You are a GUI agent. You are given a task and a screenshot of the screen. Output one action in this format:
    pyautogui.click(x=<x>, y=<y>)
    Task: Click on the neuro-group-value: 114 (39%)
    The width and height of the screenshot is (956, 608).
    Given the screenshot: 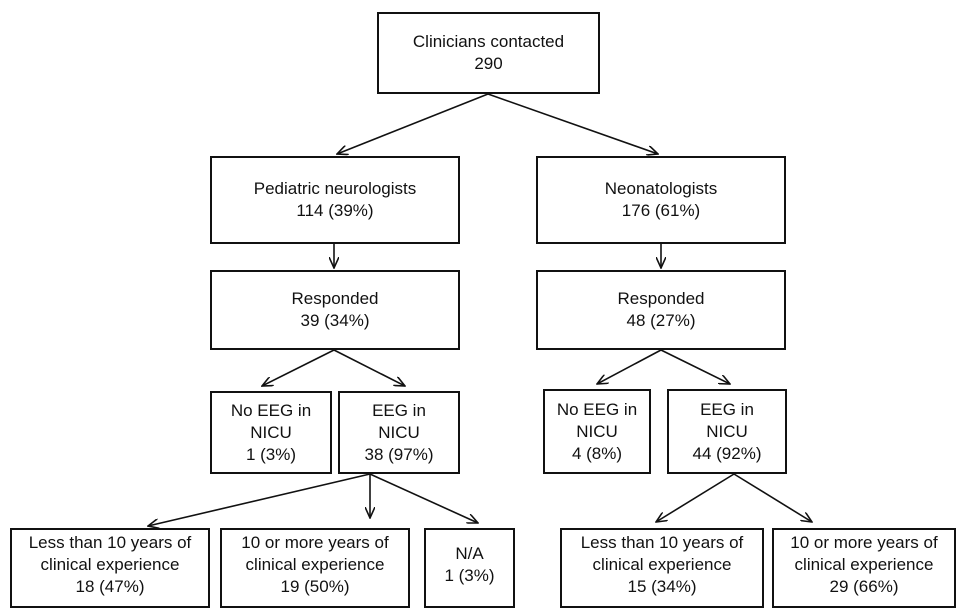 What is the action you would take?
    pyautogui.click(x=335, y=210)
    